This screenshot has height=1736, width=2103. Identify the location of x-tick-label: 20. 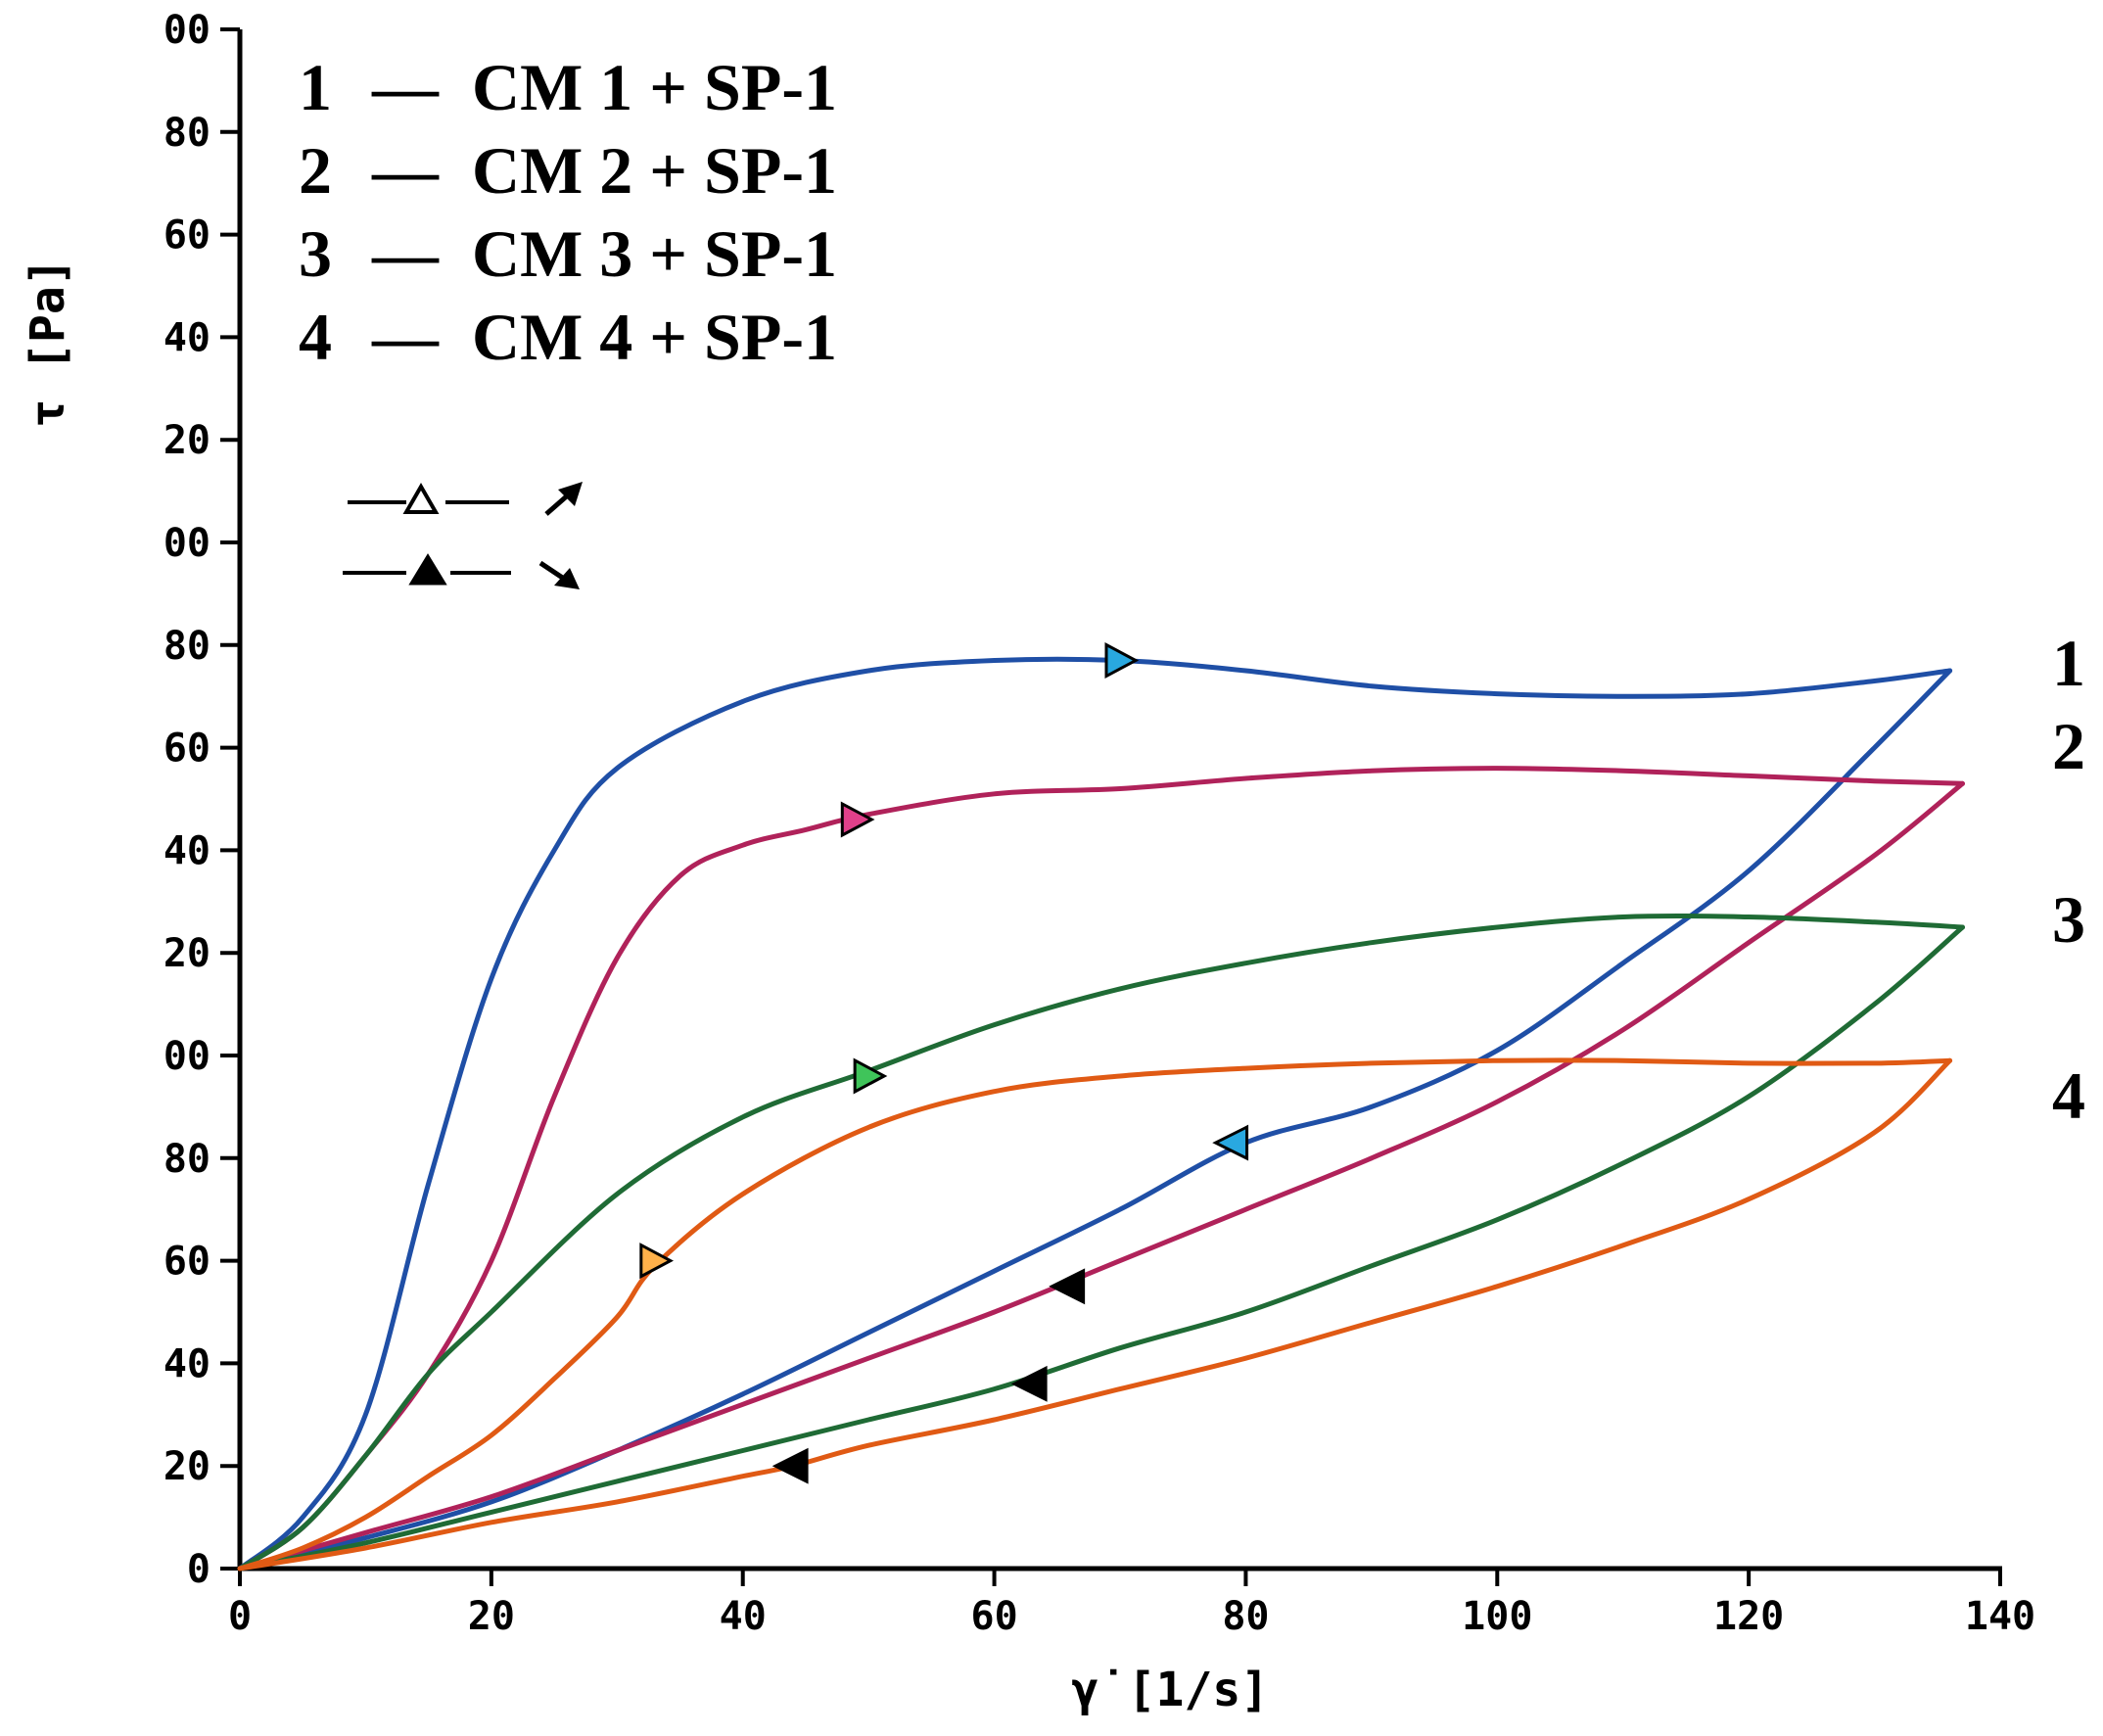
(492, 1616).